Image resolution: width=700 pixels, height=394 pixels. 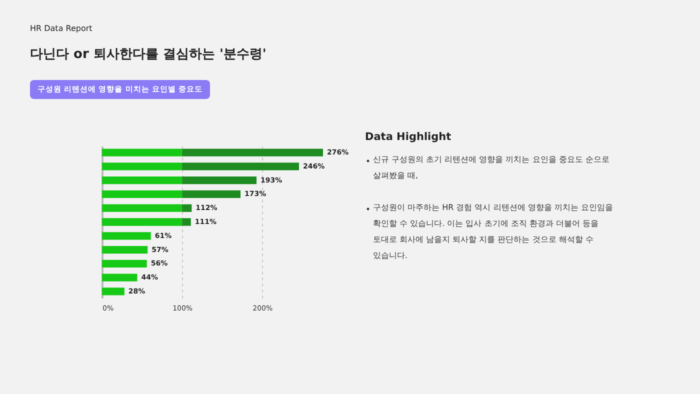 I want to click on text: 신규 구성원의 초기 리텐션에 영향을 끼치는 요인을 중요도 순으로 살펴봤을 때,, so click(x=491, y=167).